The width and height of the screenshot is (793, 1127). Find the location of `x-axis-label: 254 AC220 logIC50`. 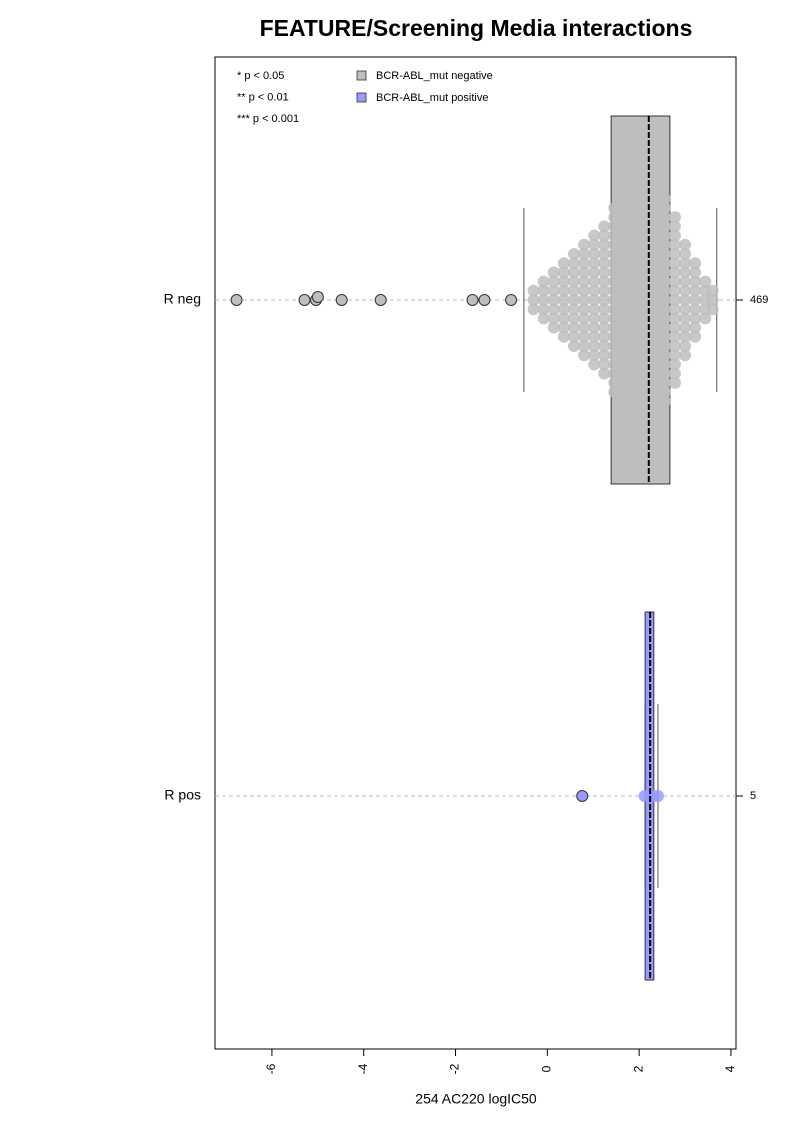

x-axis-label: 254 AC220 logIC50 is located at coordinates (476, 1099).